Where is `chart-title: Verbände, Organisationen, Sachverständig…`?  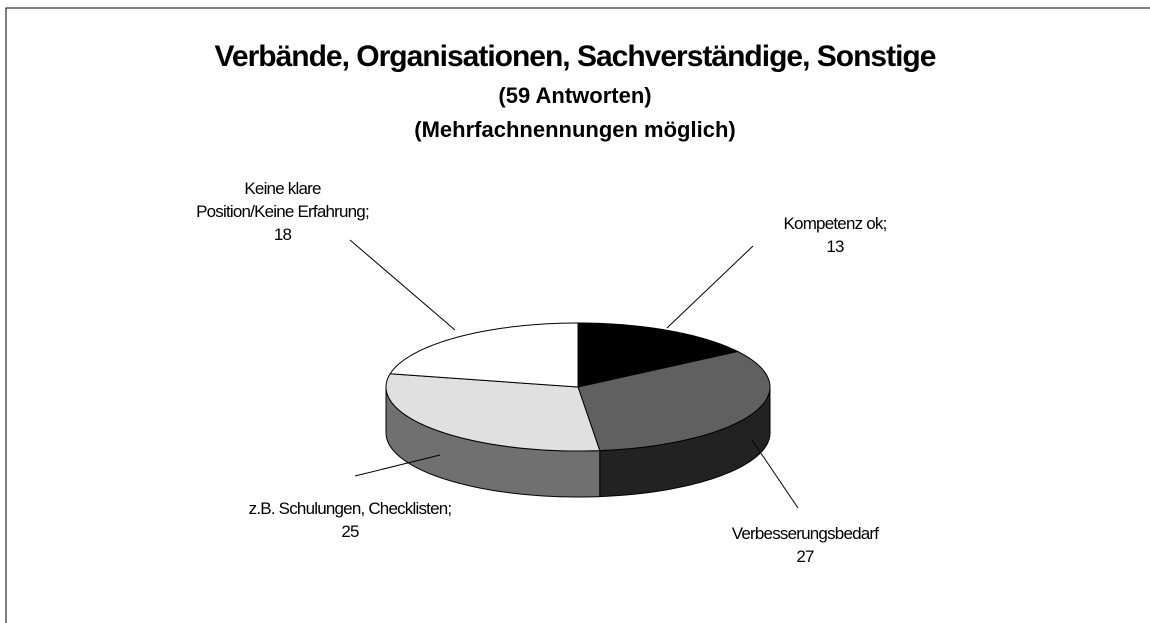
chart-title: Verbände, Organisationen, Sachverständig… is located at coordinates (575, 56).